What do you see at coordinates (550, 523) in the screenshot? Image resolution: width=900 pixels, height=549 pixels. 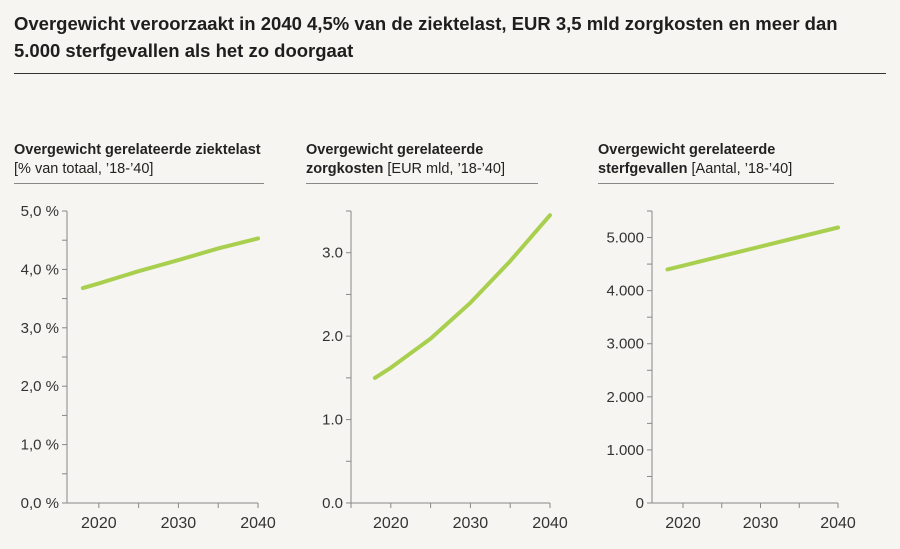 I see `chart-2-x-tick-label: 2040` at bounding box center [550, 523].